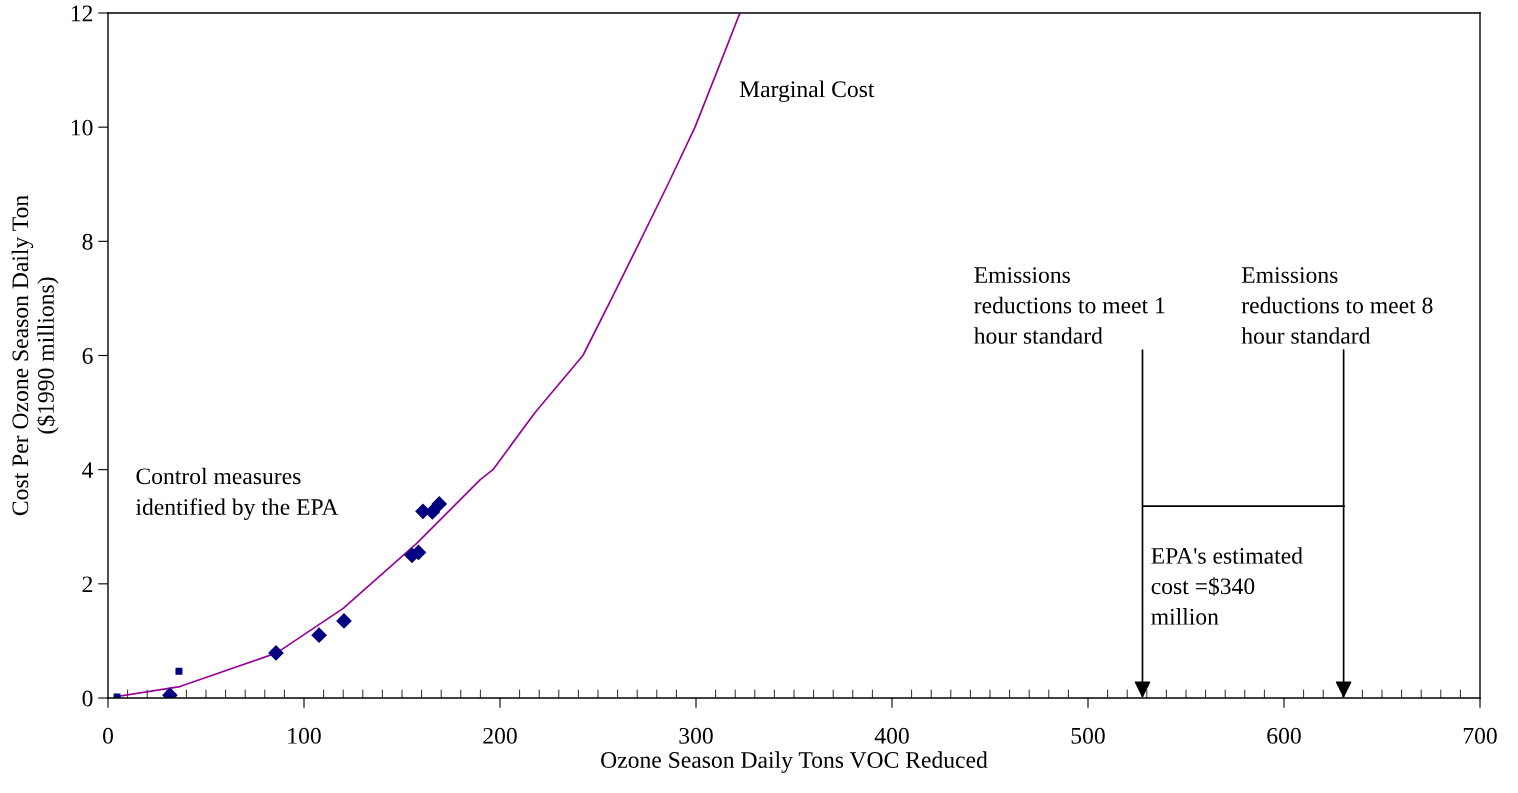 The width and height of the screenshot is (1518, 793). Describe the element at coordinates (1284, 735) in the screenshot. I see `x-tick-label: 600` at that location.